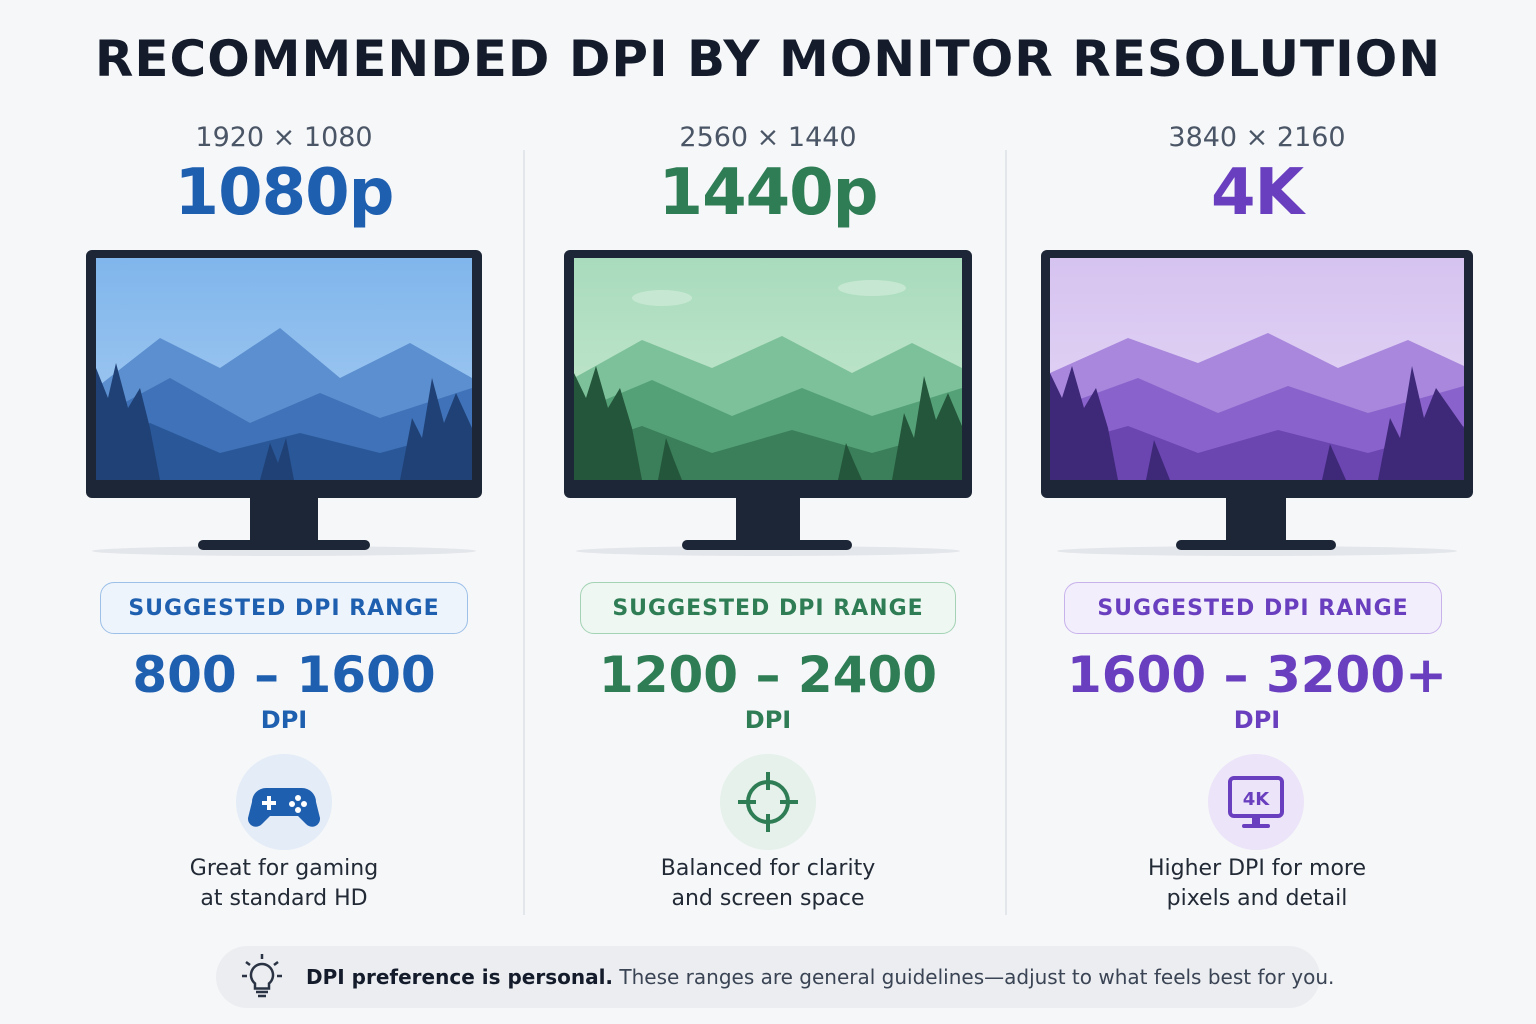 The width and height of the screenshot is (1536, 1024). I want to click on resolution-text: 2560 × 1440, so click(768, 137).